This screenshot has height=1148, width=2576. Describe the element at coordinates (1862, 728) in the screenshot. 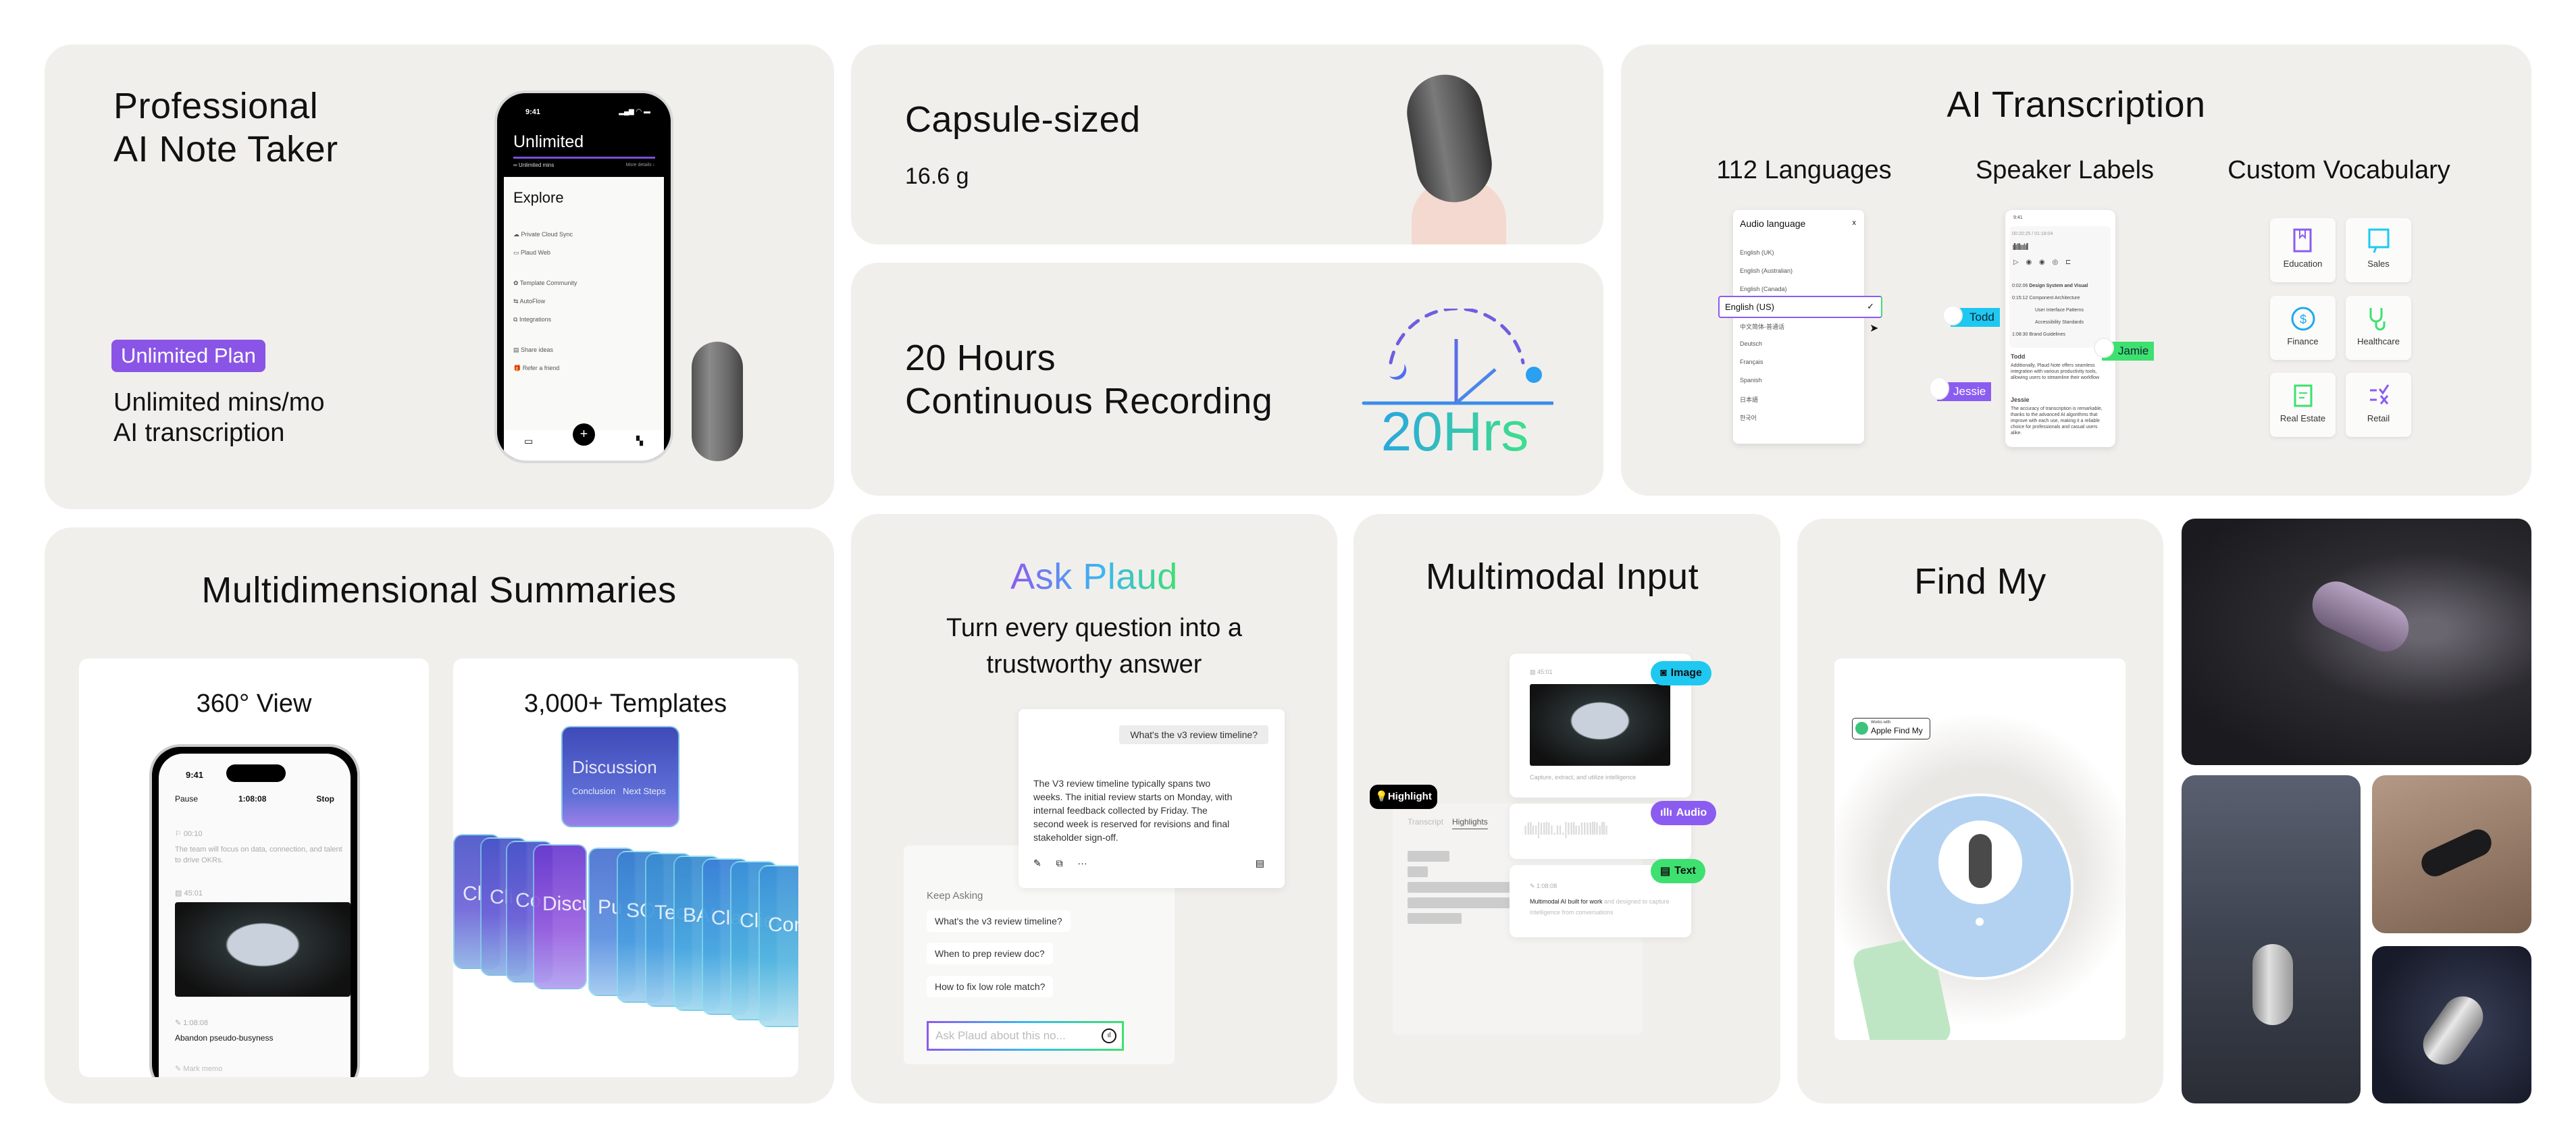

I see `find-my-icon` at that location.